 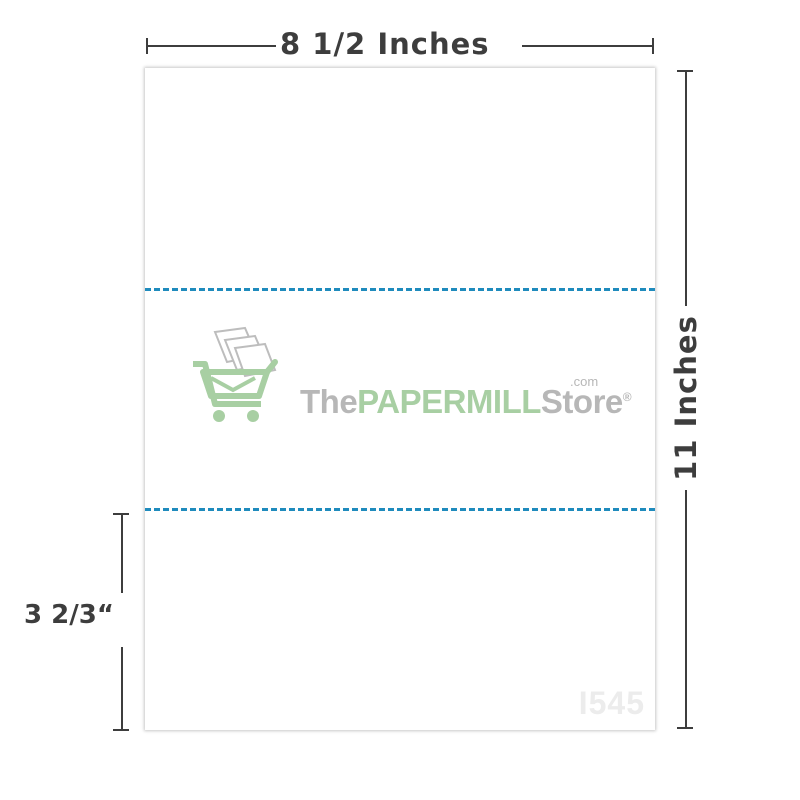 I want to click on logo-dotcom: .com, so click(x=584, y=381).